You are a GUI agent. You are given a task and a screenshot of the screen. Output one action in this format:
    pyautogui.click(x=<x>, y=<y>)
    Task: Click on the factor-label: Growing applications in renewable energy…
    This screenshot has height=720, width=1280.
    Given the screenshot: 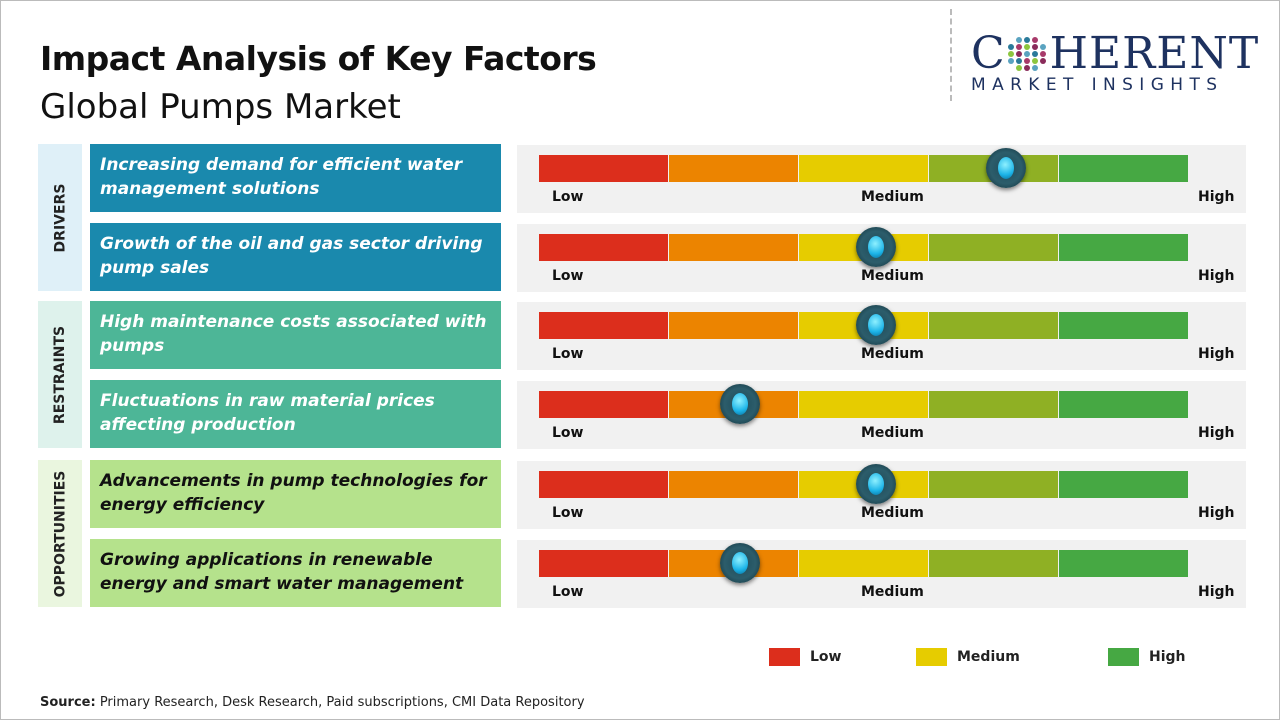 What is the action you would take?
    pyautogui.click(x=295, y=573)
    